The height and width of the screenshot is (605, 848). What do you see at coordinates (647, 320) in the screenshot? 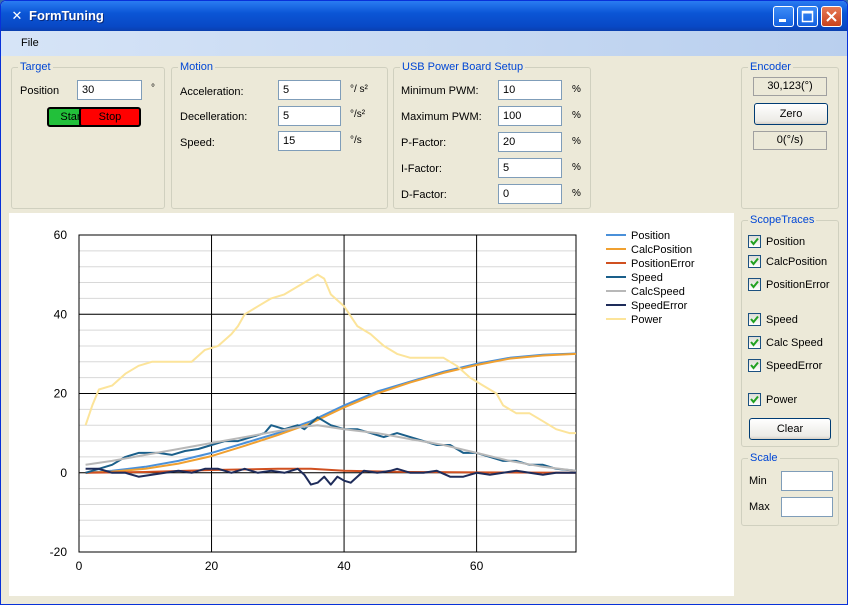
I see `legend-label: Power` at bounding box center [647, 320].